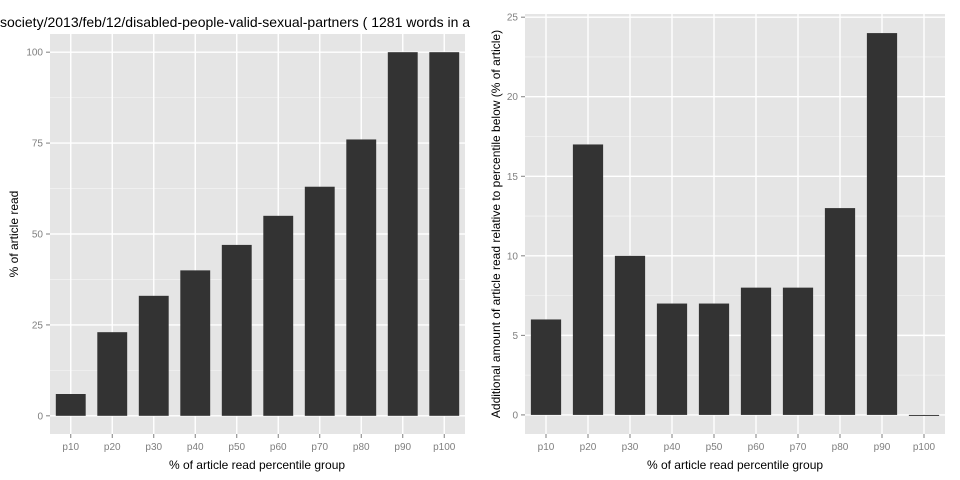 The image size is (960, 480). What do you see at coordinates (38, 235) in the screenshot?
I see `y-tick-label: 50` at bounding box center [38, 235].